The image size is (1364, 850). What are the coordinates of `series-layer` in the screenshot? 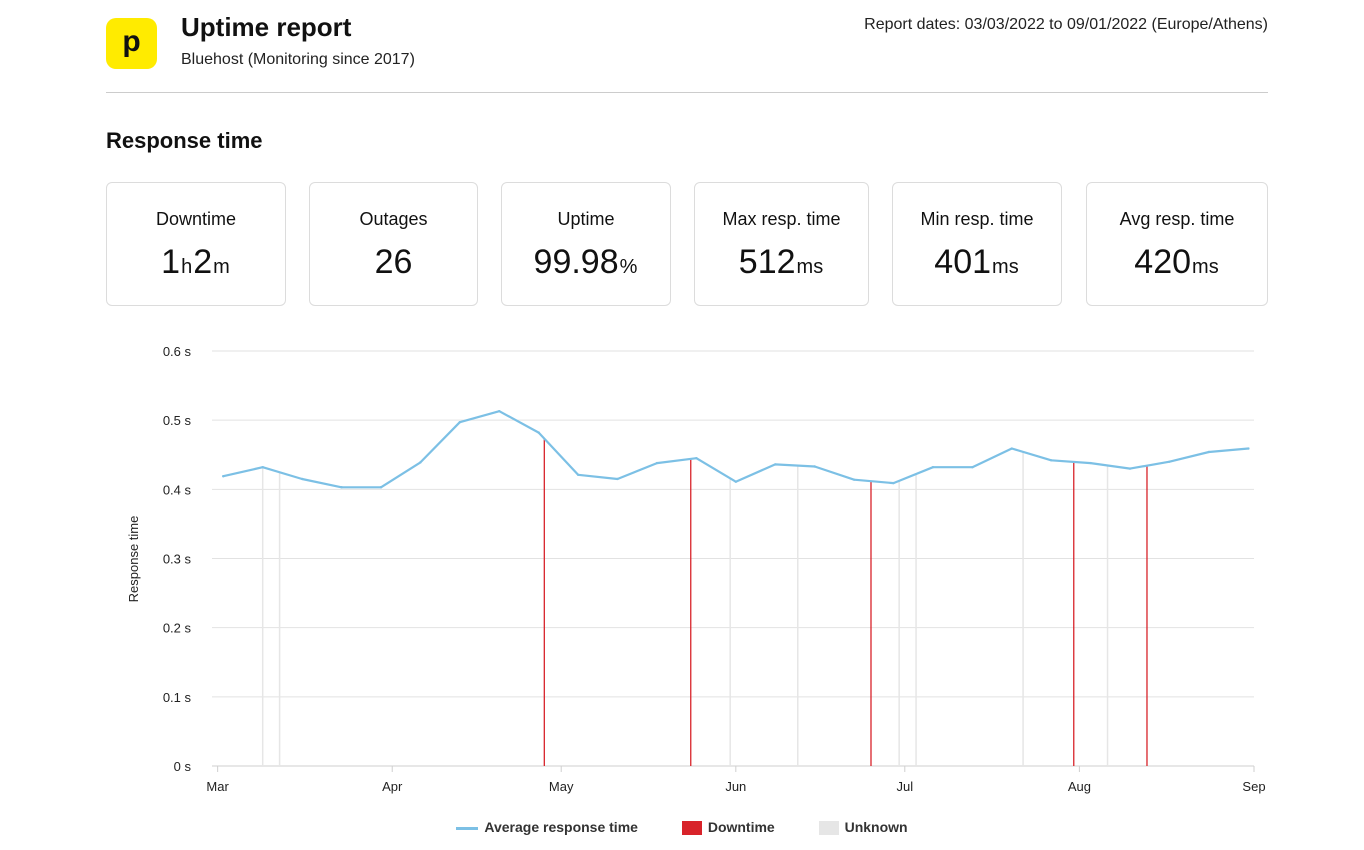 It's located at (736, 449).